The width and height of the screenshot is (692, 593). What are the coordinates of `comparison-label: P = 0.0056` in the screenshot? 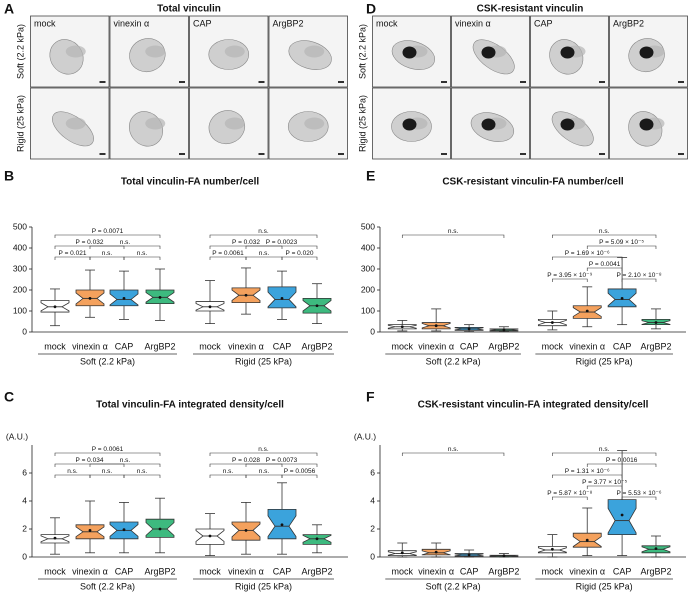 It's located at (300, 471).